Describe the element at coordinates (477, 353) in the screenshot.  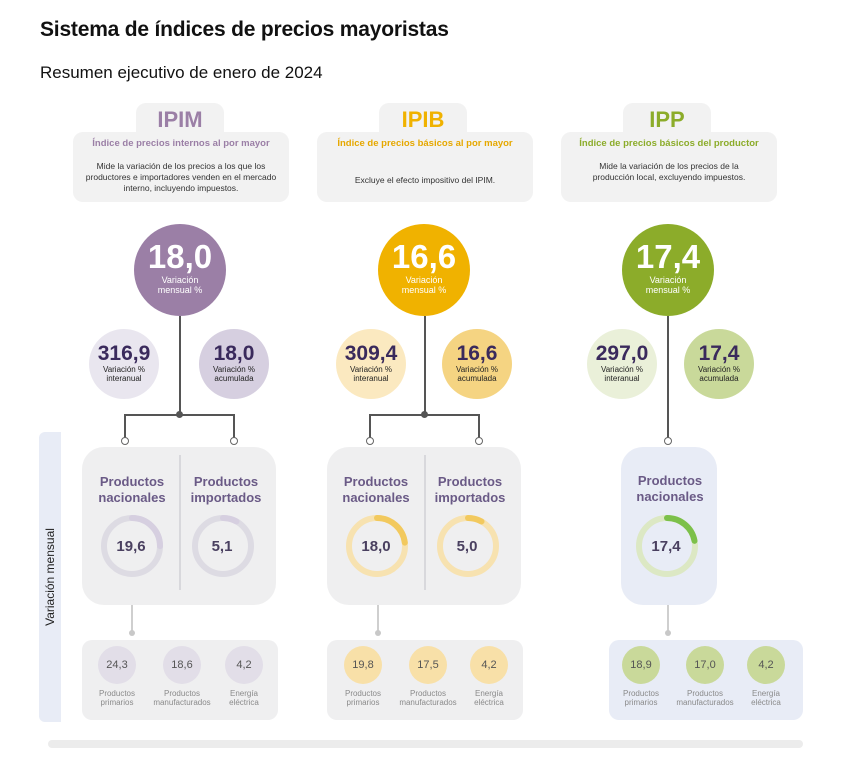
I see `ipib-accumulated-value: 16,6` at that location.